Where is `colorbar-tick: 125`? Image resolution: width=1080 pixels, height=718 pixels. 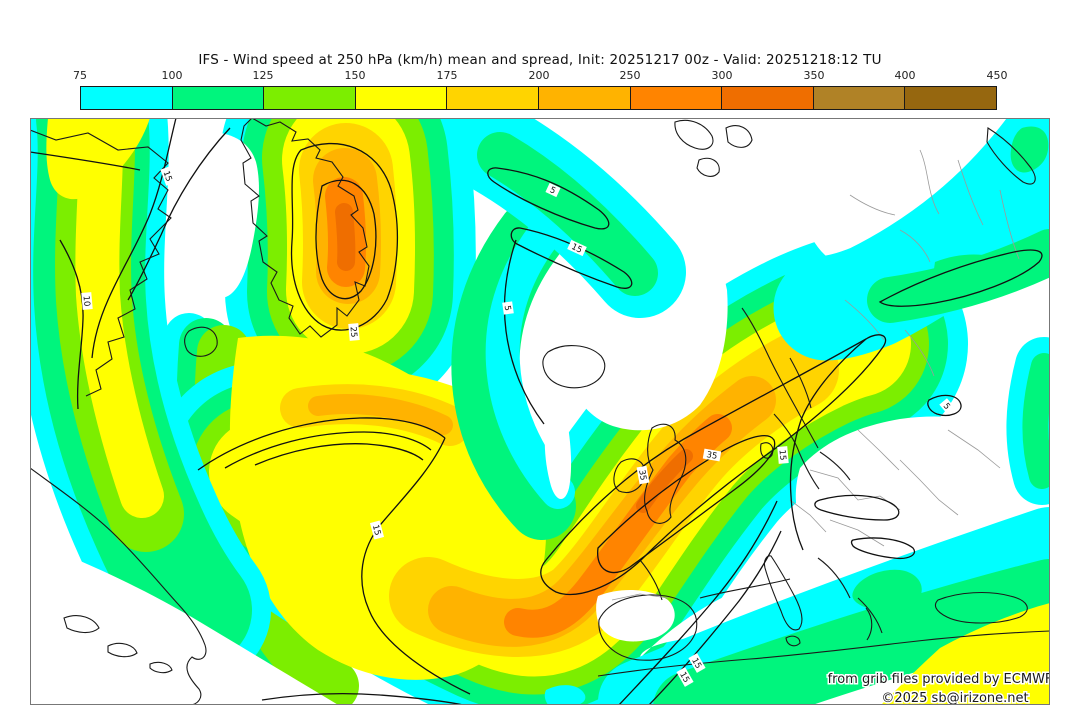
colorbar-tick: 125 is located at coordinates (263, 75).